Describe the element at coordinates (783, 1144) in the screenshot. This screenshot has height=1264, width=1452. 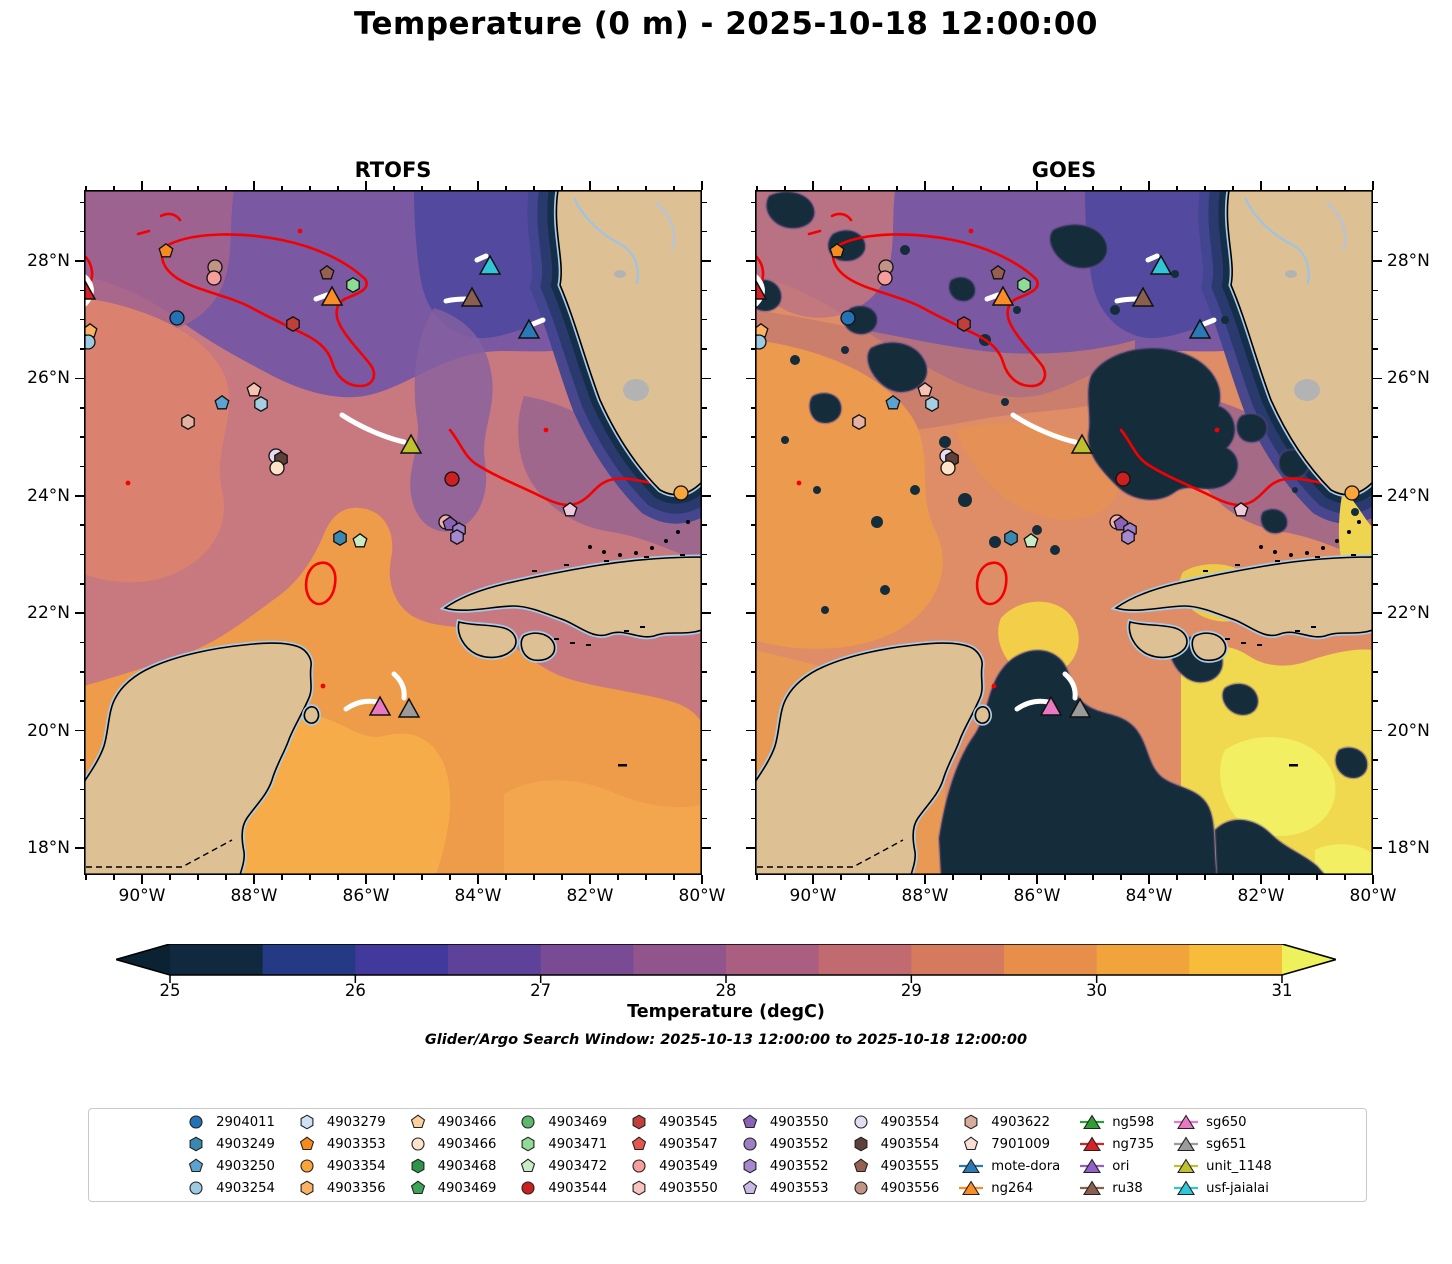
I see `legend-item: 4903552` at that location.